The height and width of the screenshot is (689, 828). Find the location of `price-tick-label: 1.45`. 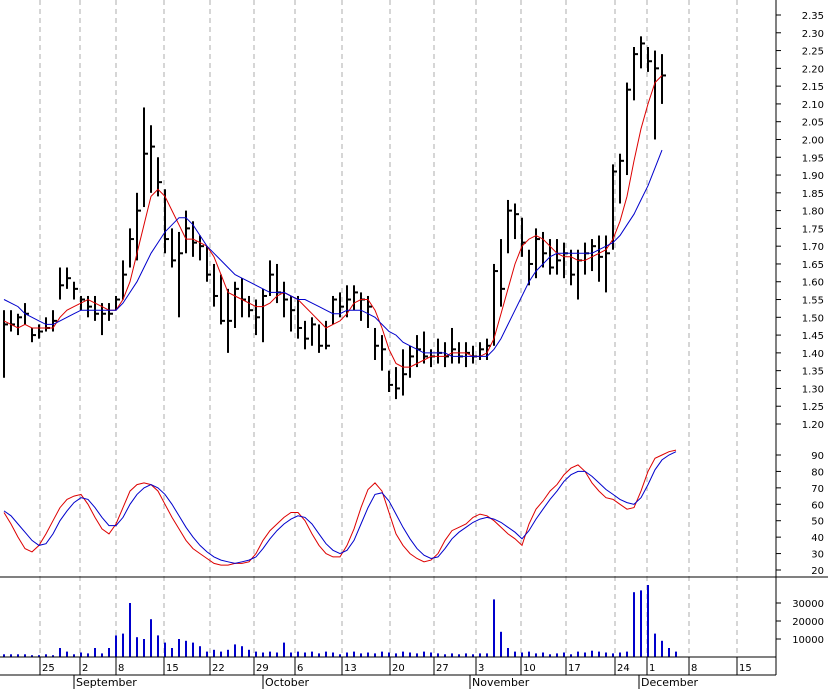

price-tick-label: 1.45 is located at coordinates (813, 336).